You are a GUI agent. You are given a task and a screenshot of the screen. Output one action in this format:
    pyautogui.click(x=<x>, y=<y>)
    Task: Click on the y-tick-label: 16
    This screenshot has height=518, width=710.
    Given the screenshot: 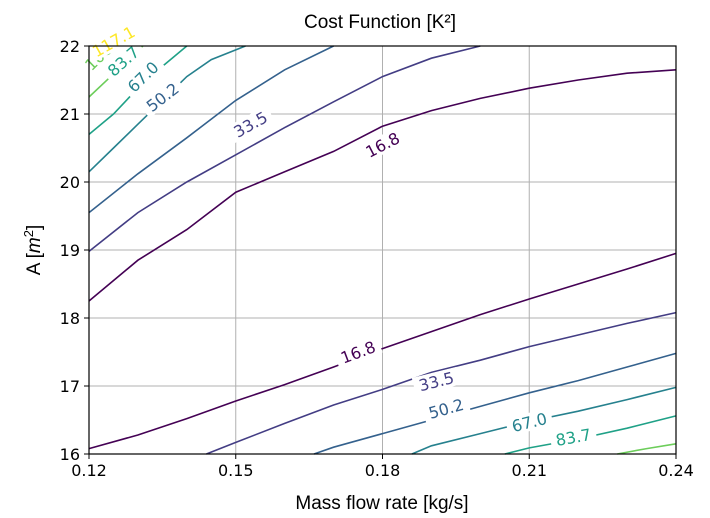 What is the action you would take?
    pyautogui.click(x=70, y=454)
    